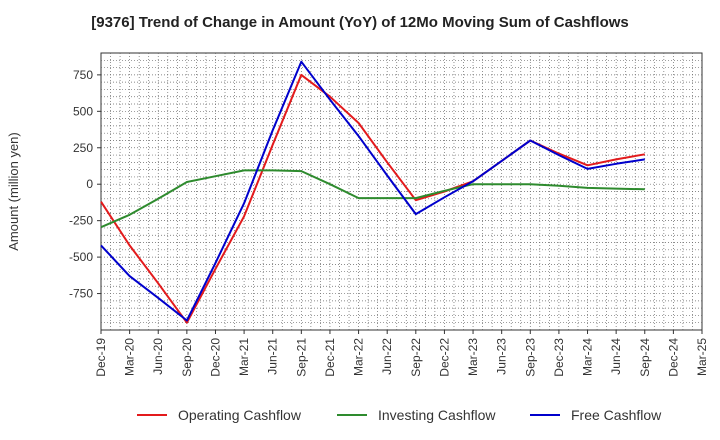 This screenshot has width=720, height=440. Describe the element at coordinates (273, 356) in the screenshot. I see `x-tick-label: Jun-21` at that location.